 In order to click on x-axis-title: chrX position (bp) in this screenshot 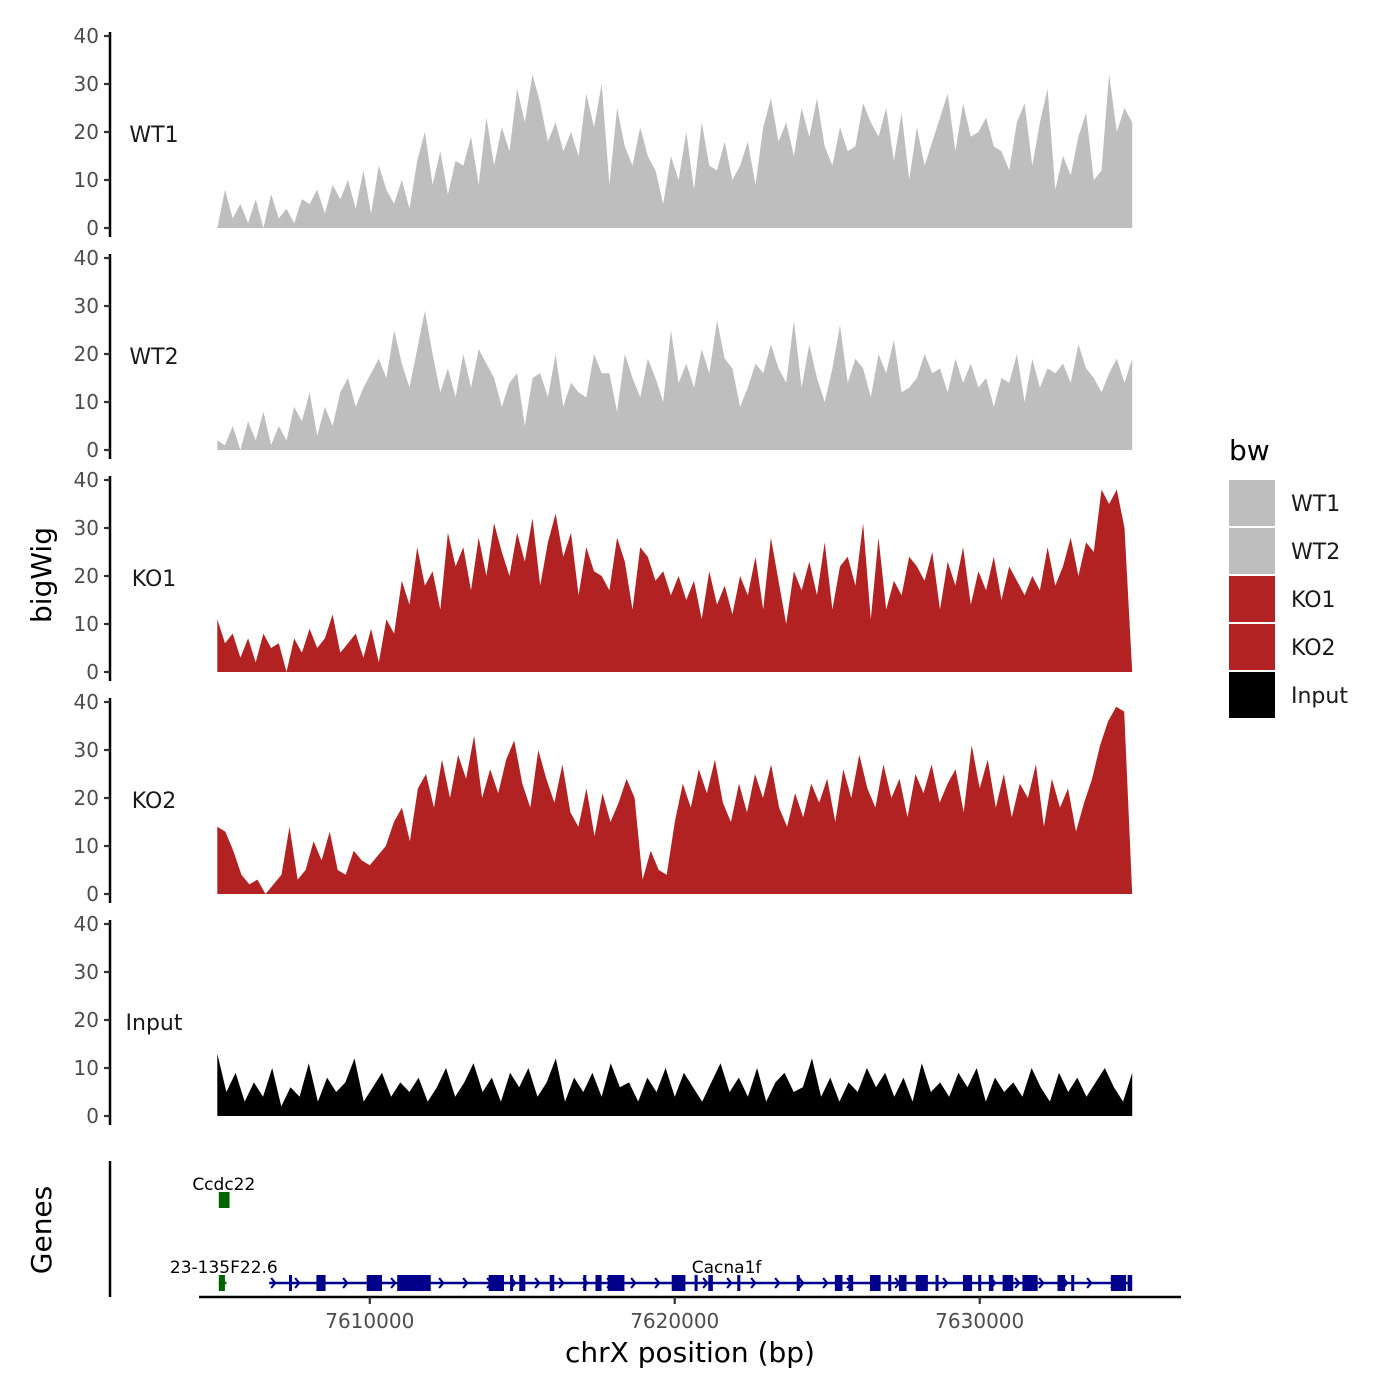, I will do `click(690, 1352)`.